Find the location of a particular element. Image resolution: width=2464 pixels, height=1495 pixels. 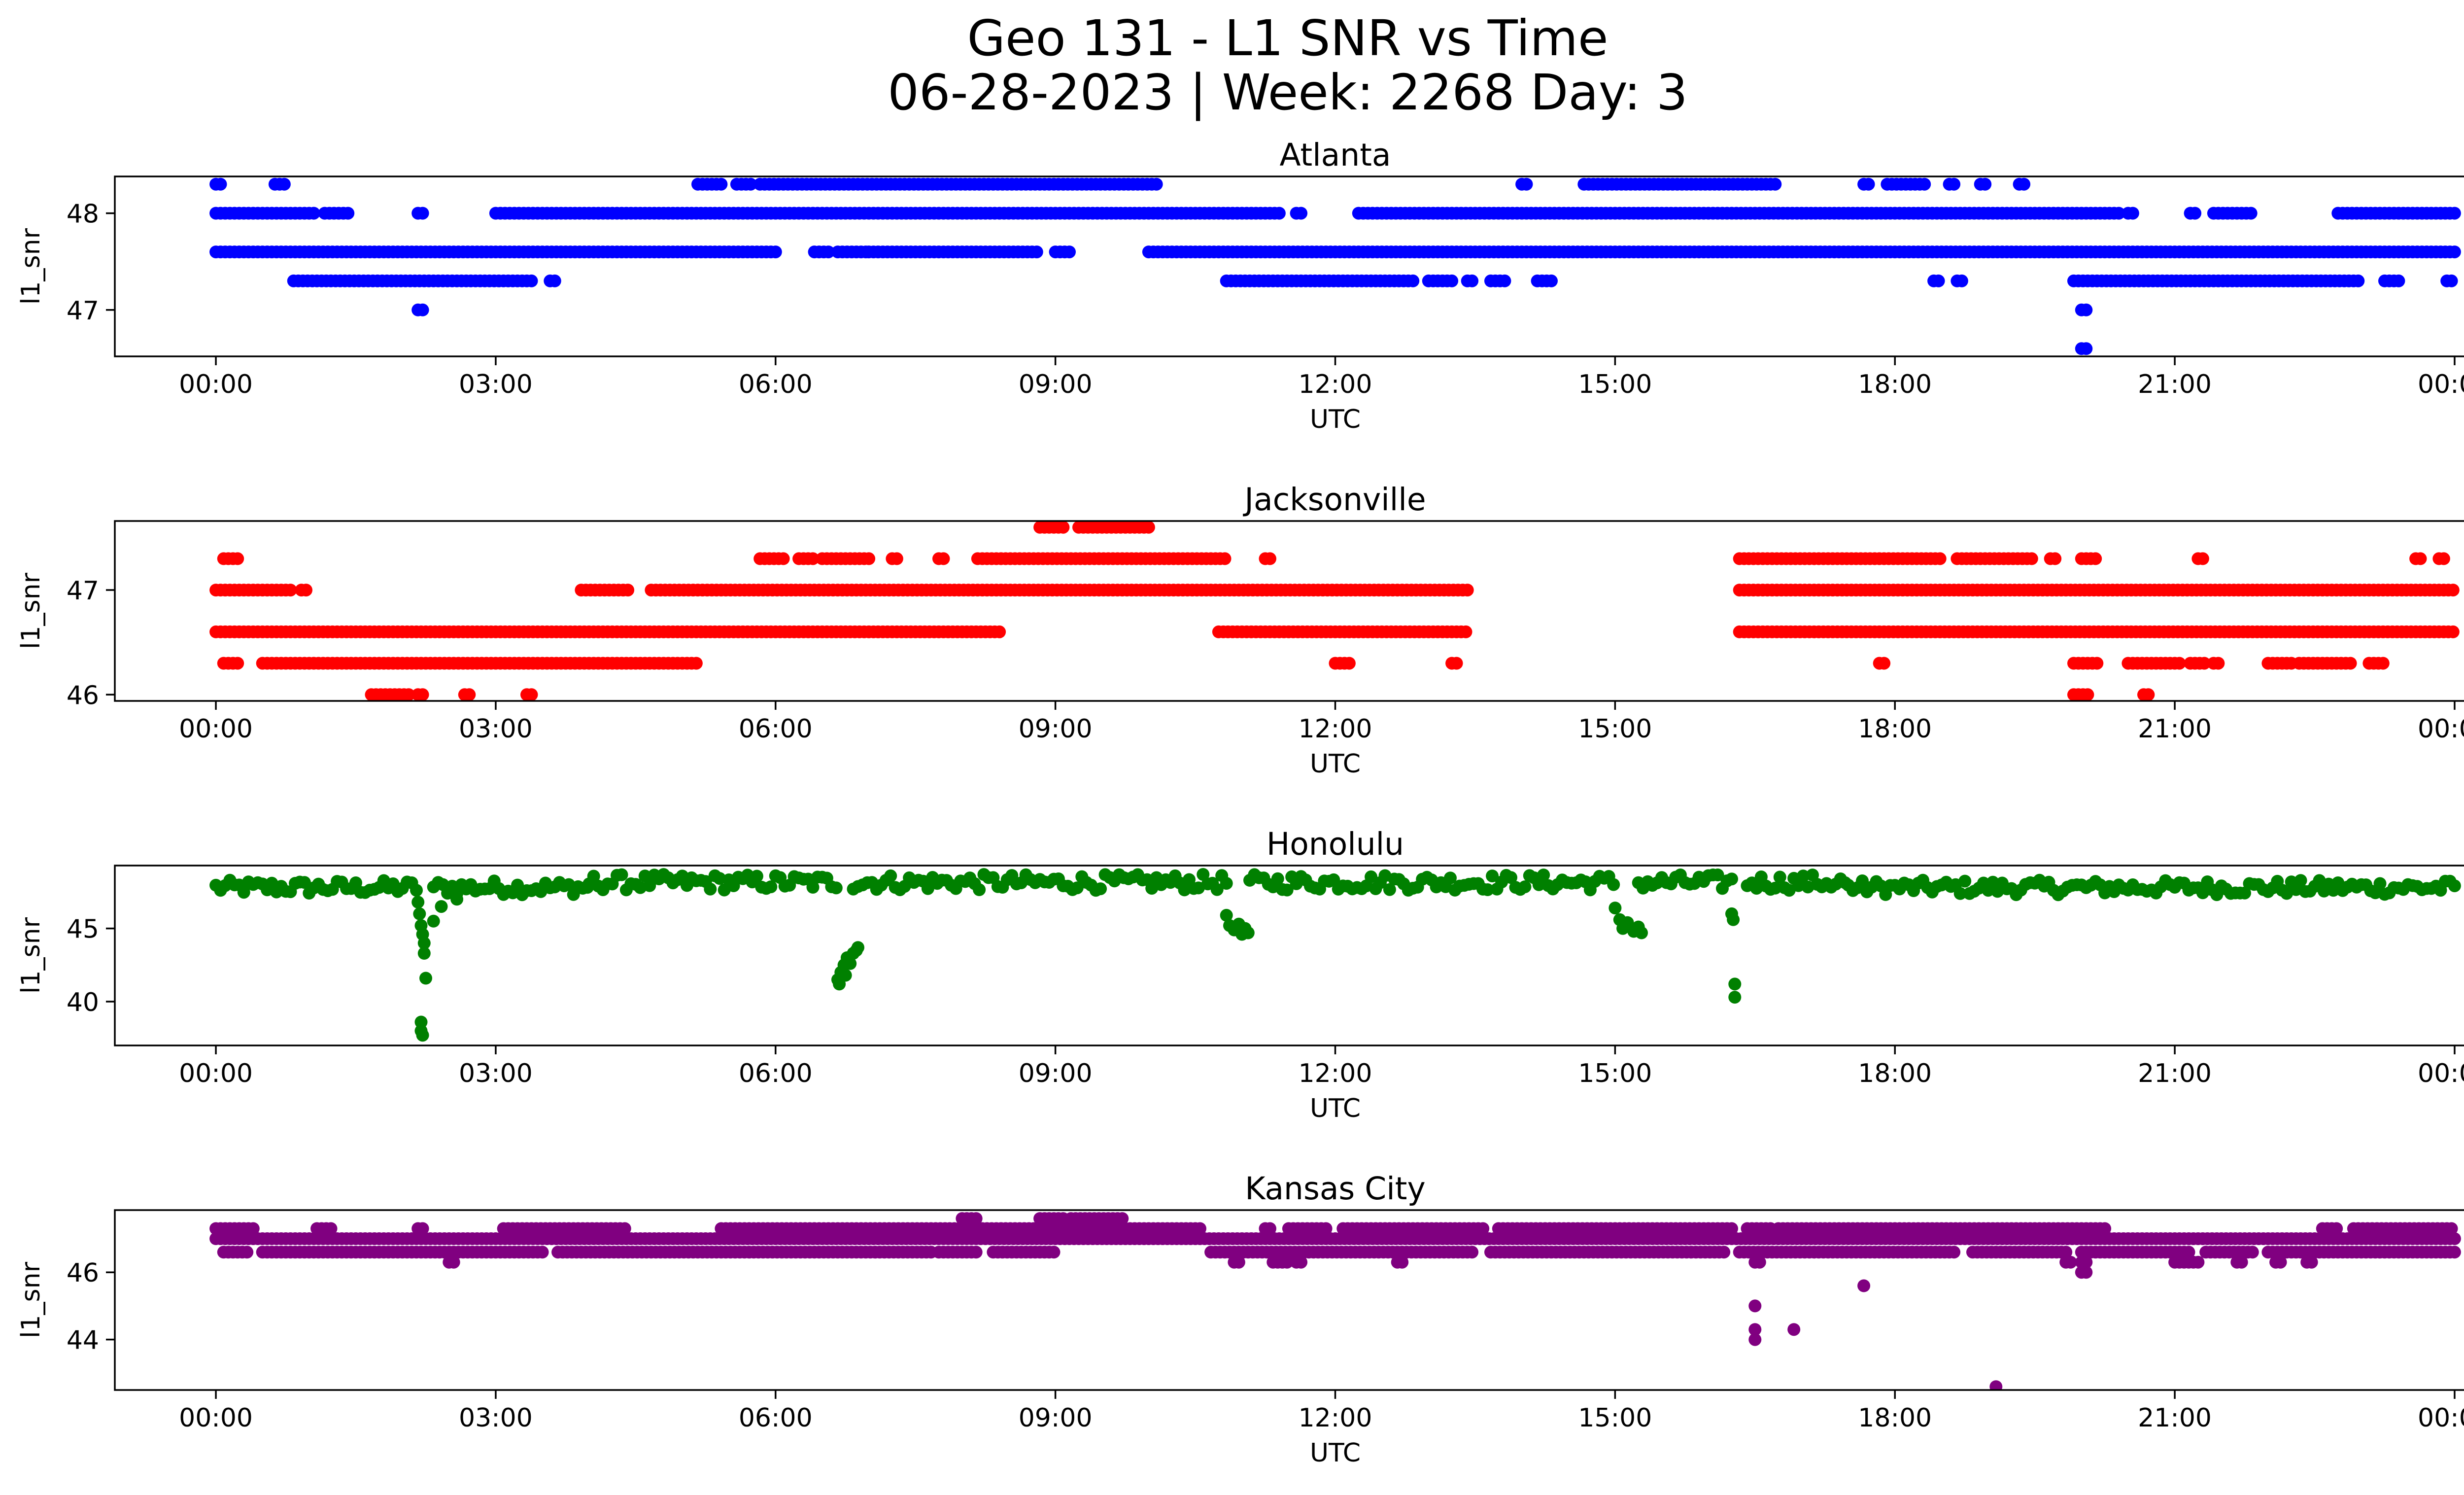

subplot-title: Honolulu is located at coordinates (1335, 844).